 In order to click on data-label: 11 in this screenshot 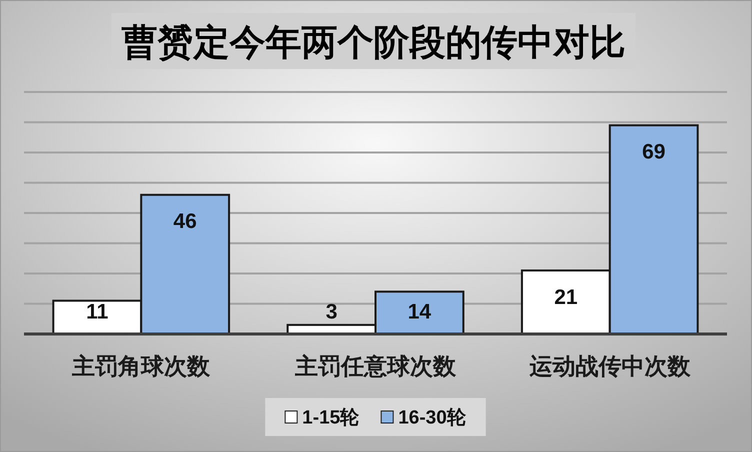, I will do `click(97, 312)`.